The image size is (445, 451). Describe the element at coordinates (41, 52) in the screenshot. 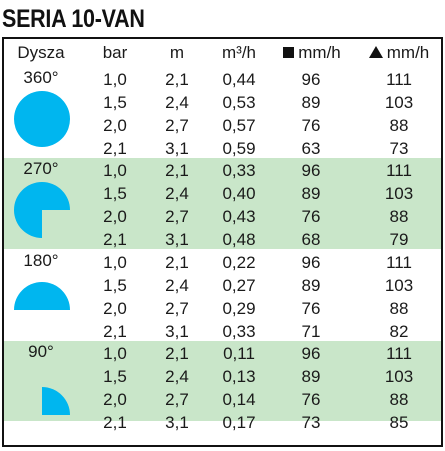

I see `header-dysza: Dysza` at that location.